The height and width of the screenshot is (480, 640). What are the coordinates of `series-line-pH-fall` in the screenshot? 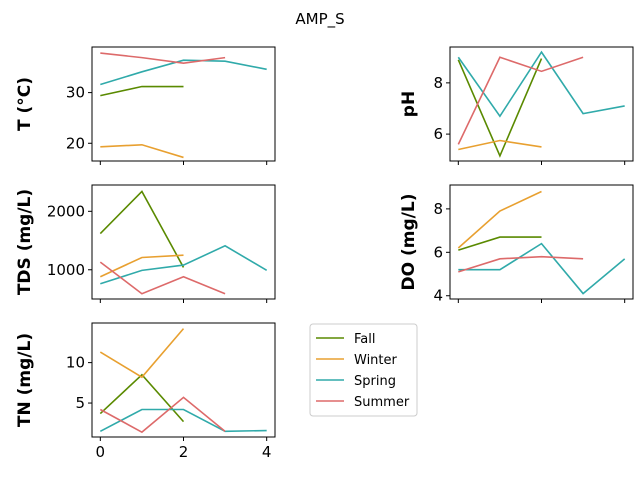 It's located at (500, 108).